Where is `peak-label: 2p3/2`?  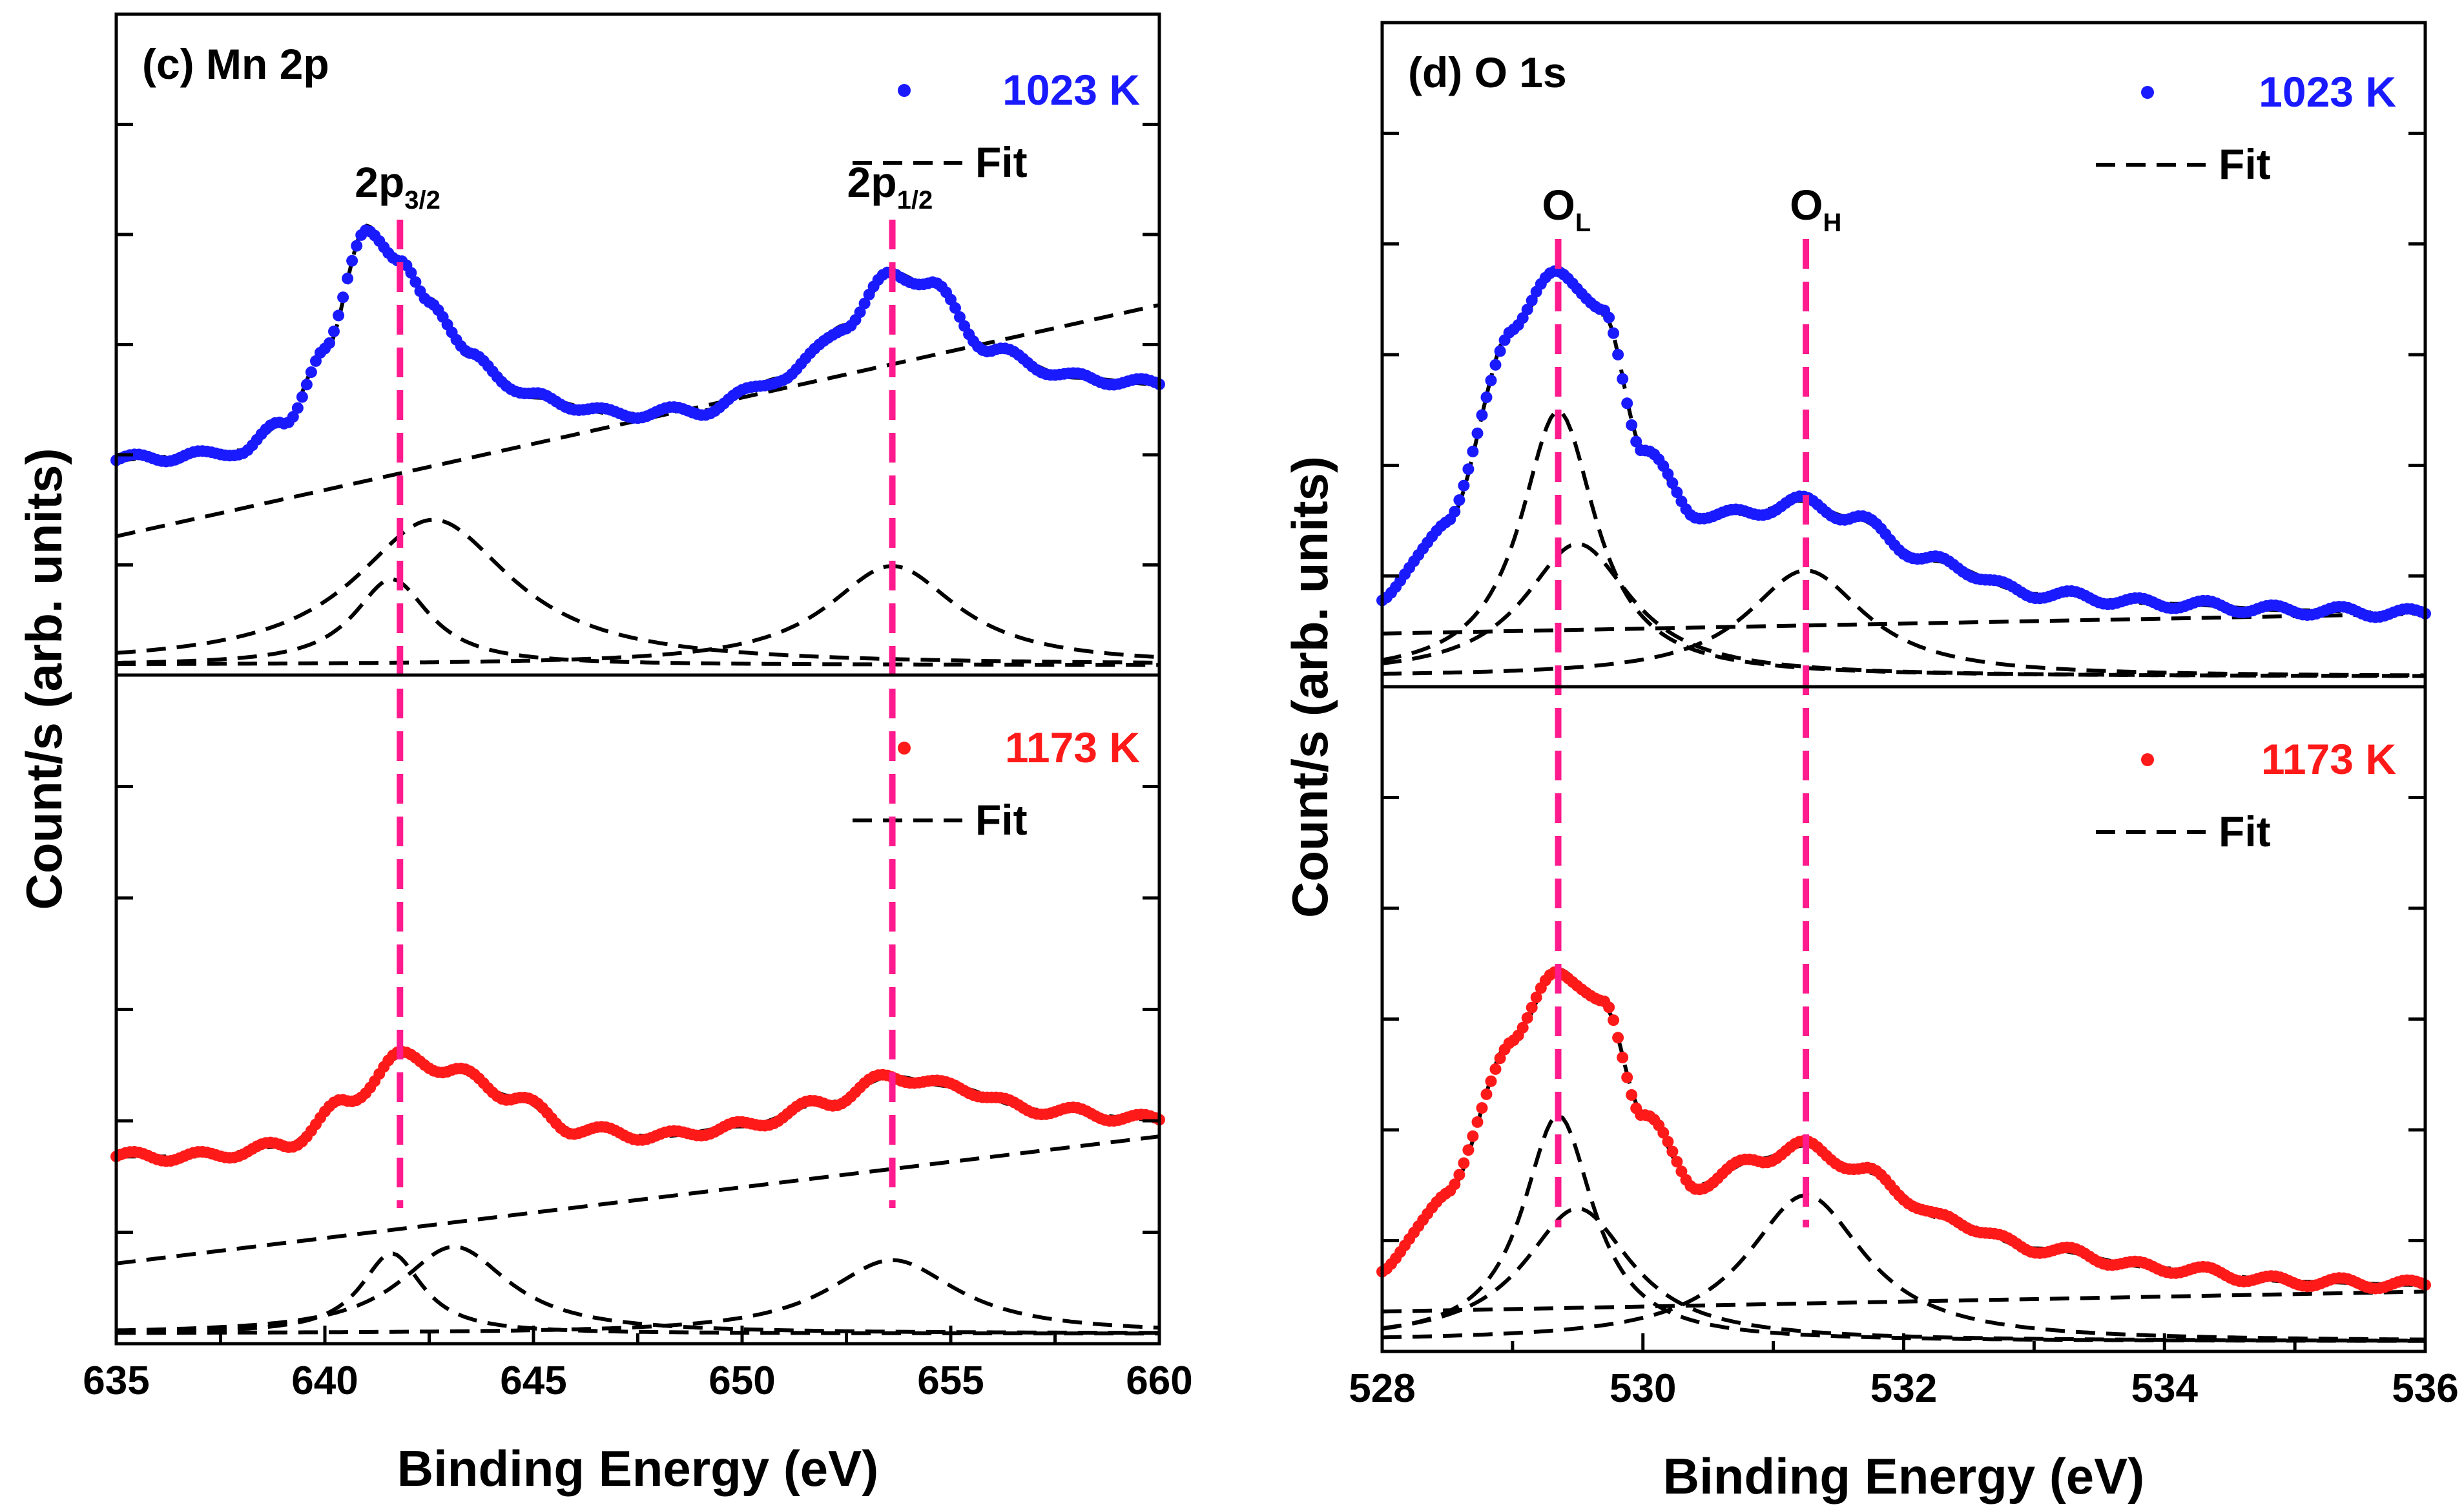
peak-label: 2p3/2 is located at coordinates (398, 186).